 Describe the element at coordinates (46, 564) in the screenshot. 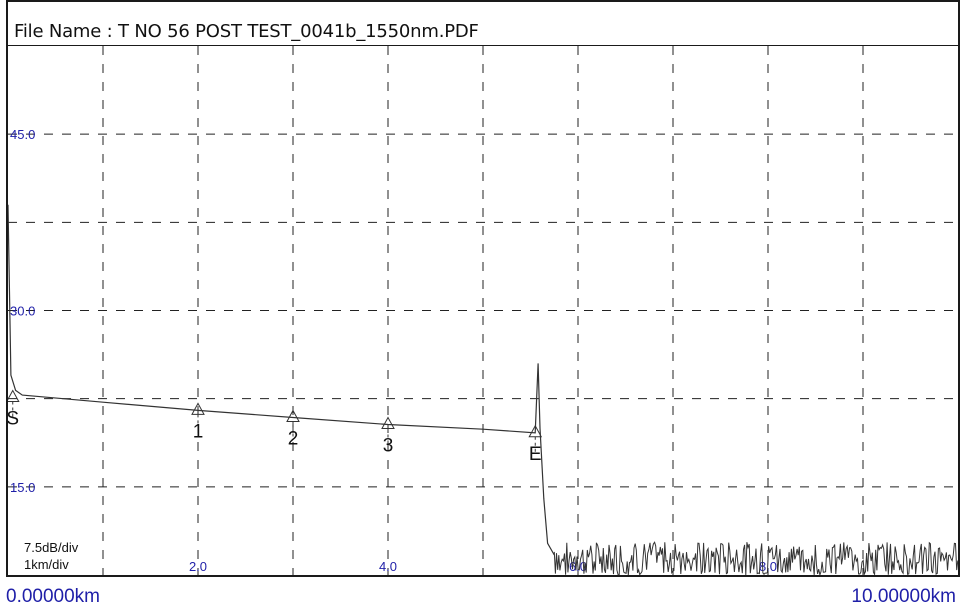

I see `horizontal-scale-label: 1km/div` at that location.